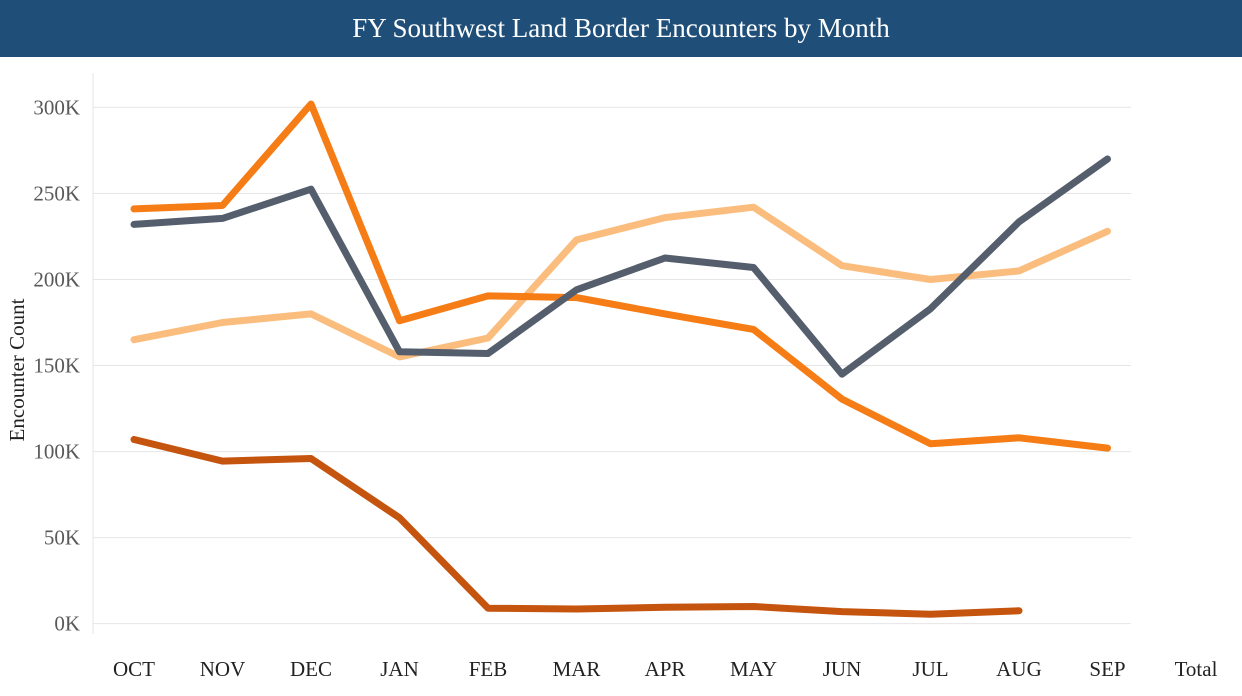  What do you see at coordinates (62, 538) in the screenshot?
I see `y-tick-label: 50K` at bounding box center [62, 538].